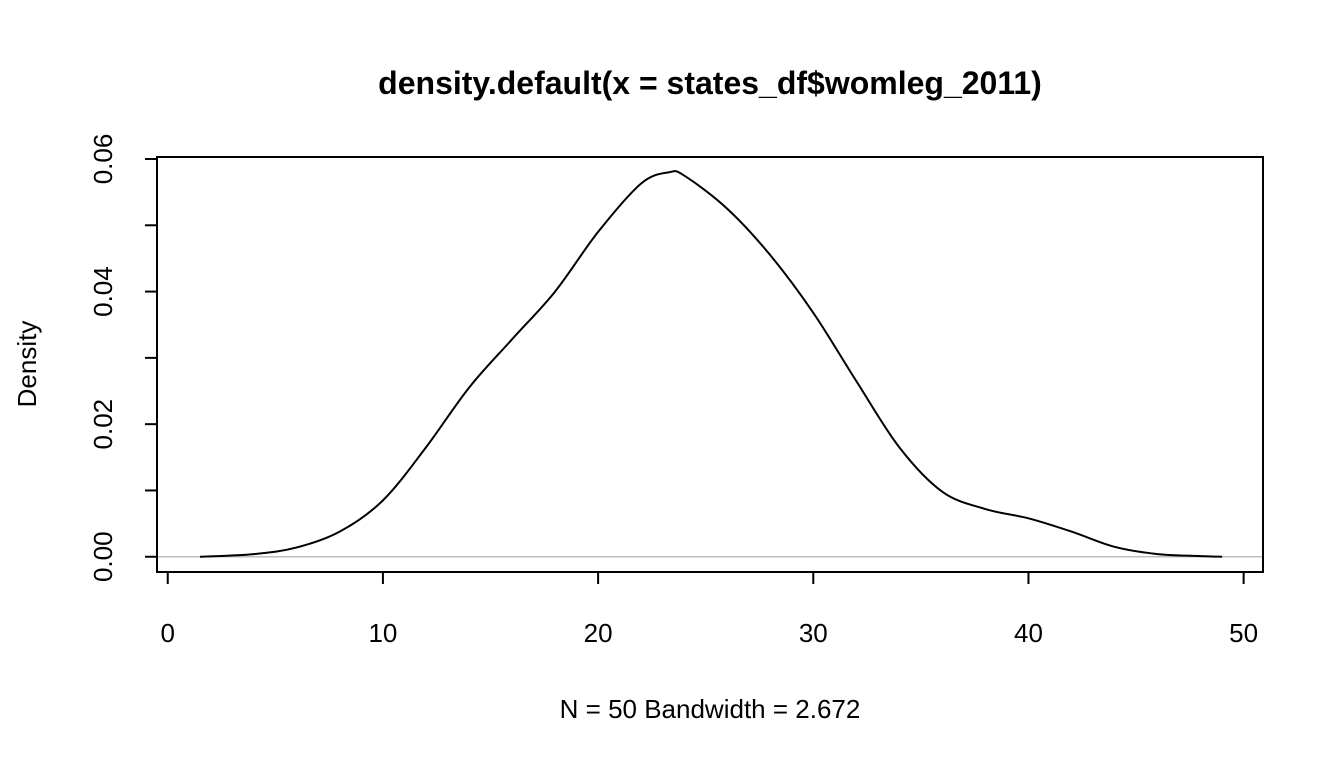 The image size is (1344, 768). I want to click on x-tick-label: 50, so click(1243, 633).